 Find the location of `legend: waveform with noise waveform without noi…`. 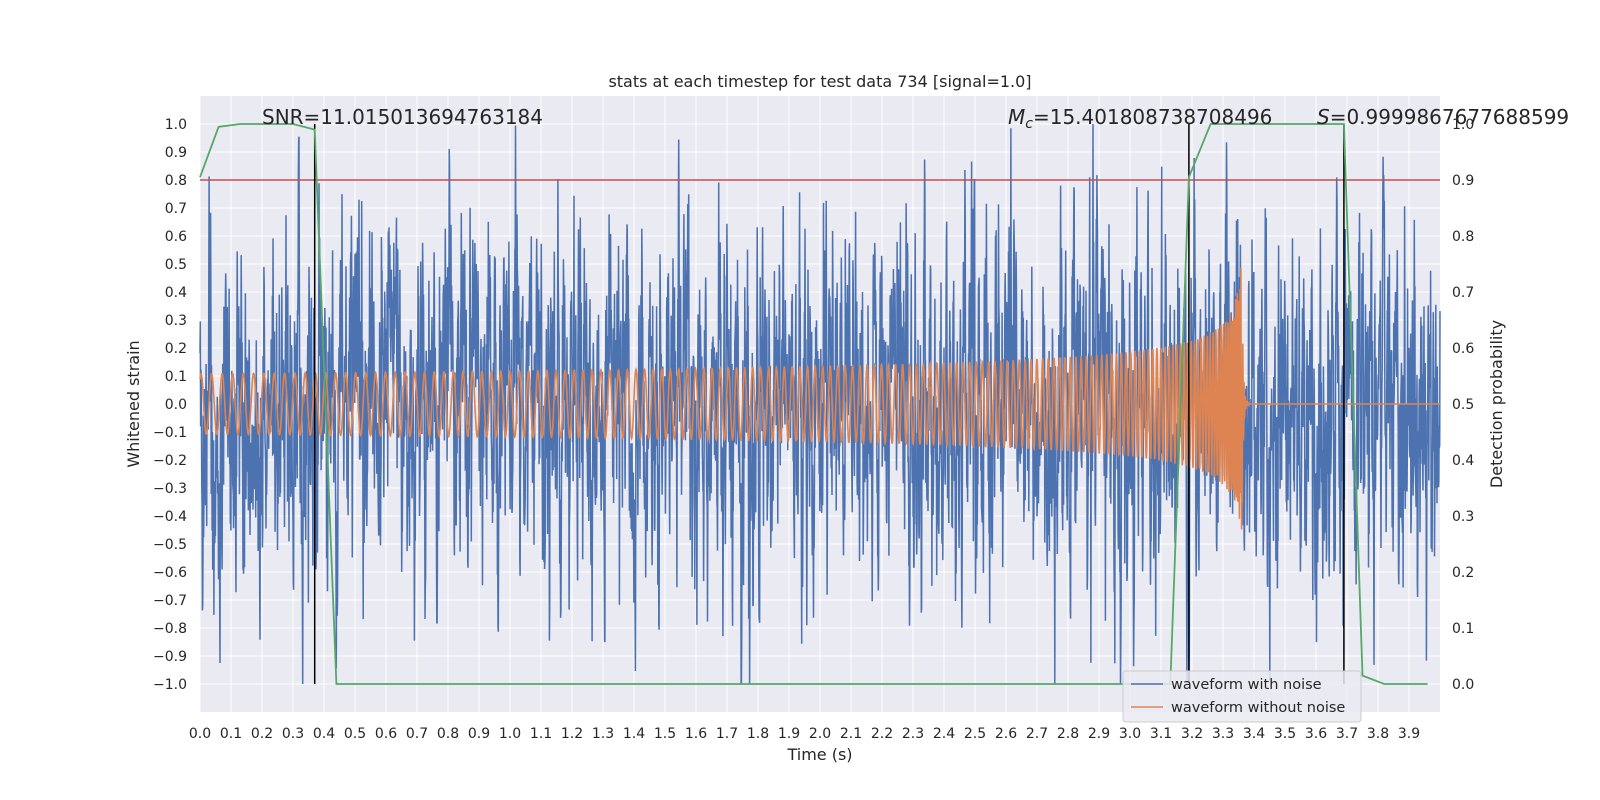

legend: waveform with noise waveform without noi… is located at coordinates (1242, 696).